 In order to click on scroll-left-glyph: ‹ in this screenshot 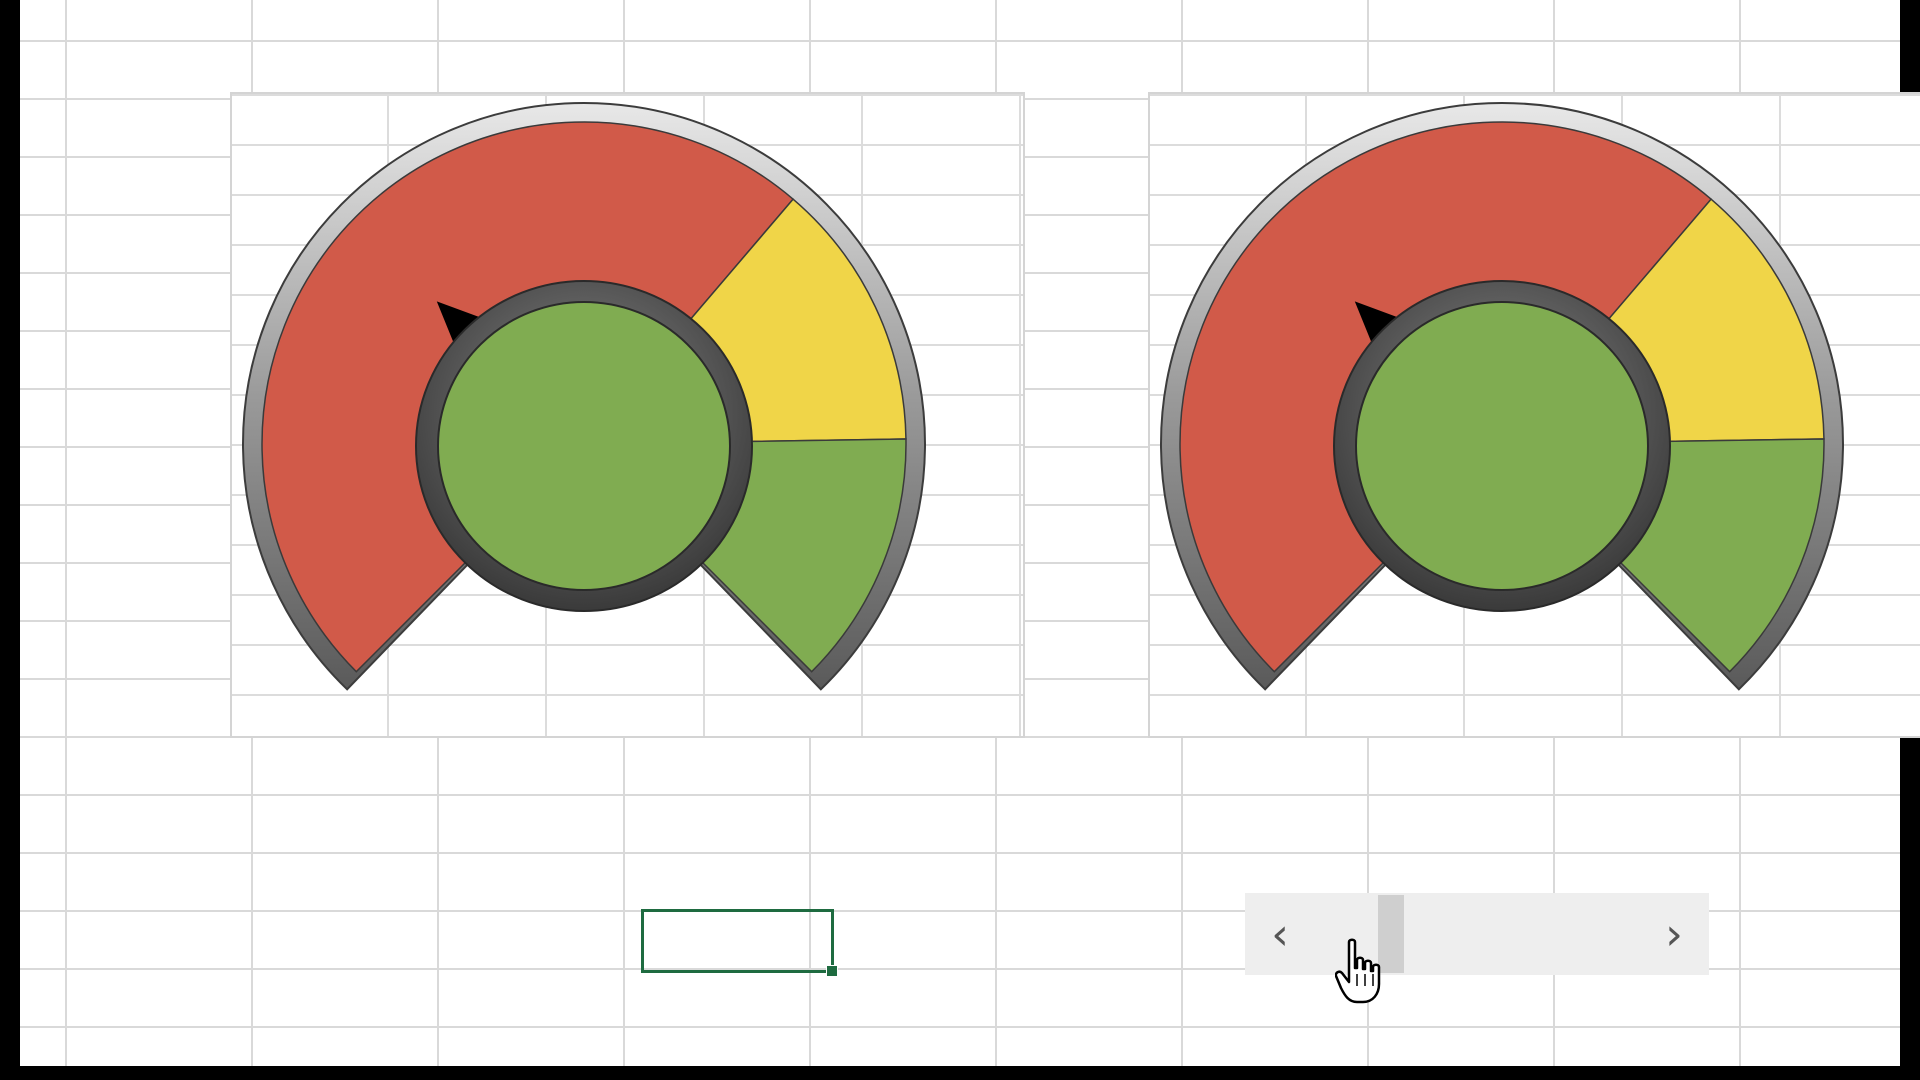, I will do `click(1280, 934)`.